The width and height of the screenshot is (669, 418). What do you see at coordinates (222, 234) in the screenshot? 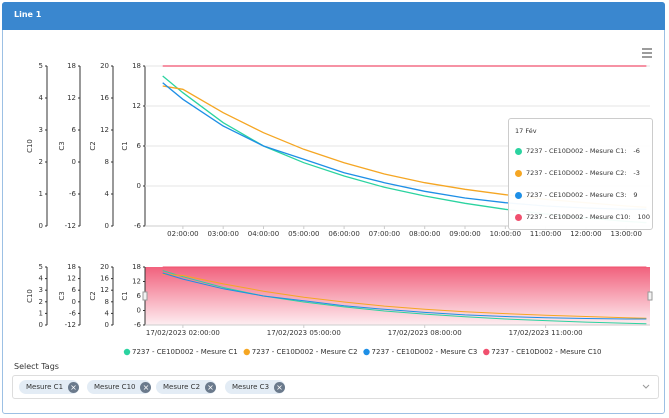
I see `x-tick-label: 03:00:00` at bounding box center [222, 234].